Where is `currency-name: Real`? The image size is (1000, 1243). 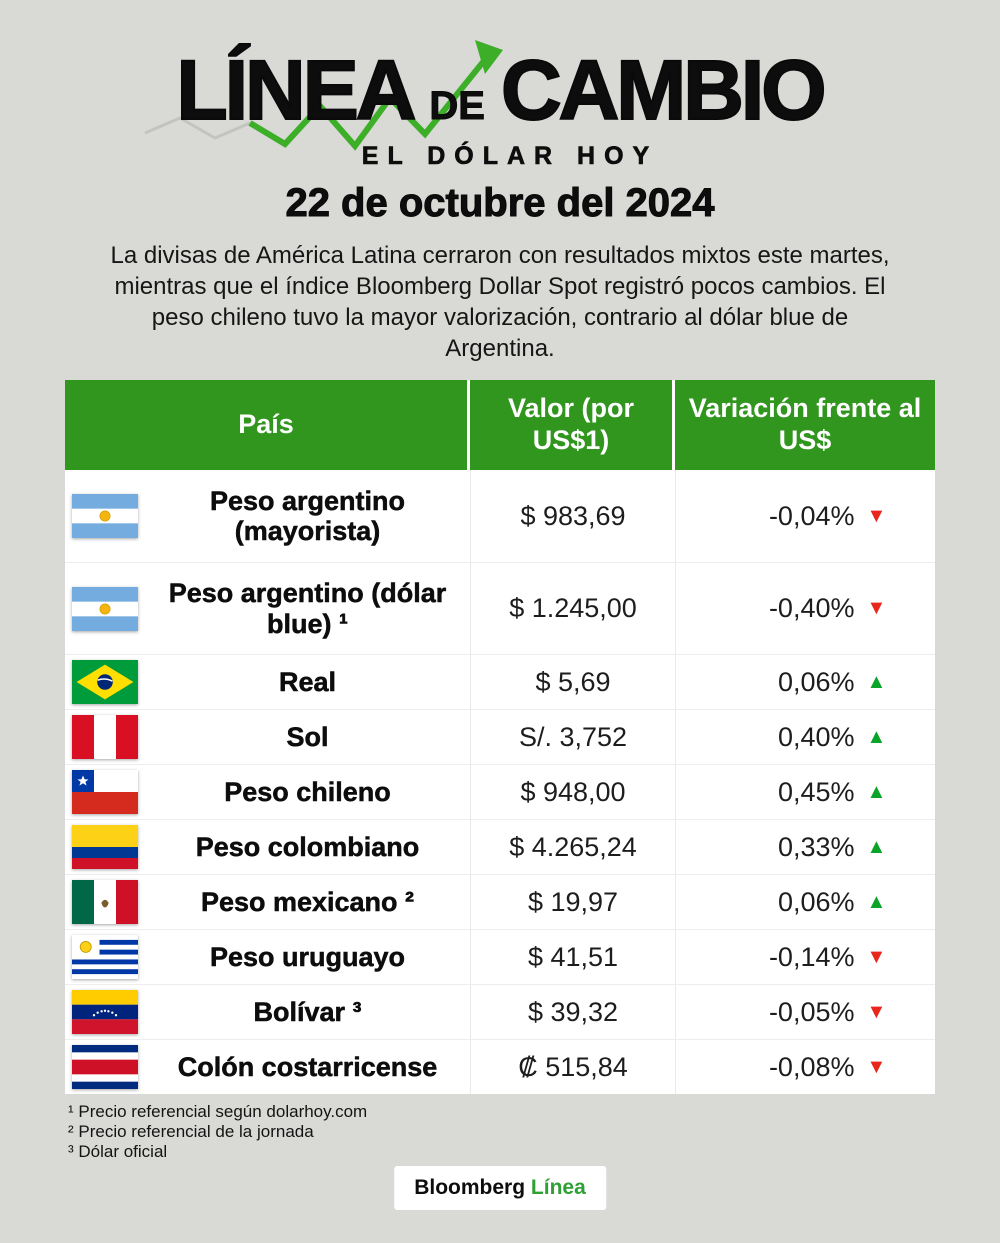 currency-name: Real is located at coordinates (307, 682).